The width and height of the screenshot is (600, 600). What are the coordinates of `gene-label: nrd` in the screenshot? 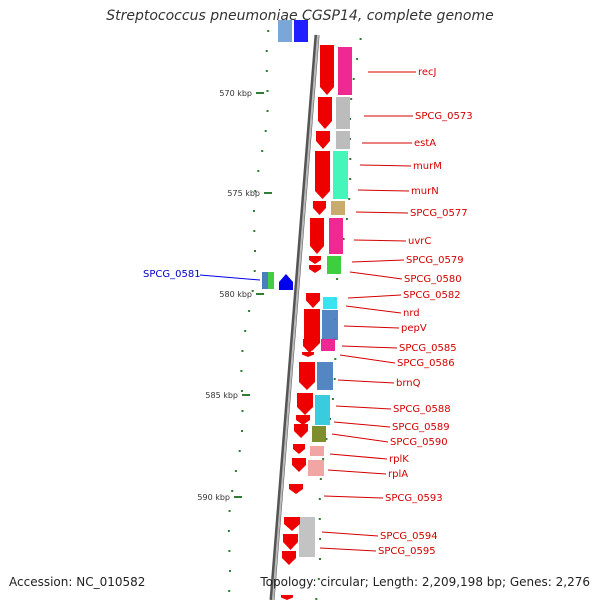 It's located at (411, 313).